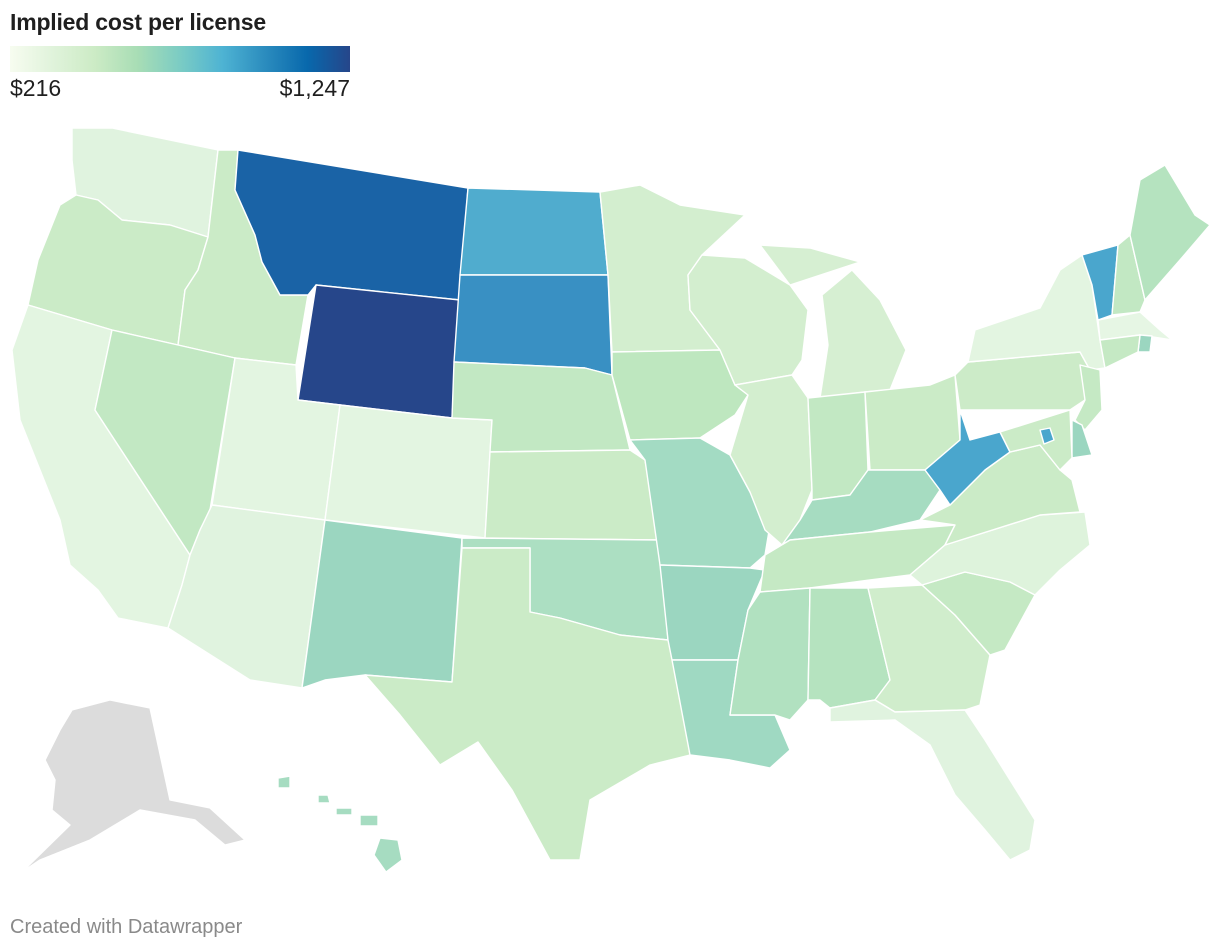  Describe the element at coordinates (533, 325) in the screenshot. I see `state-south-dakota` at that location.